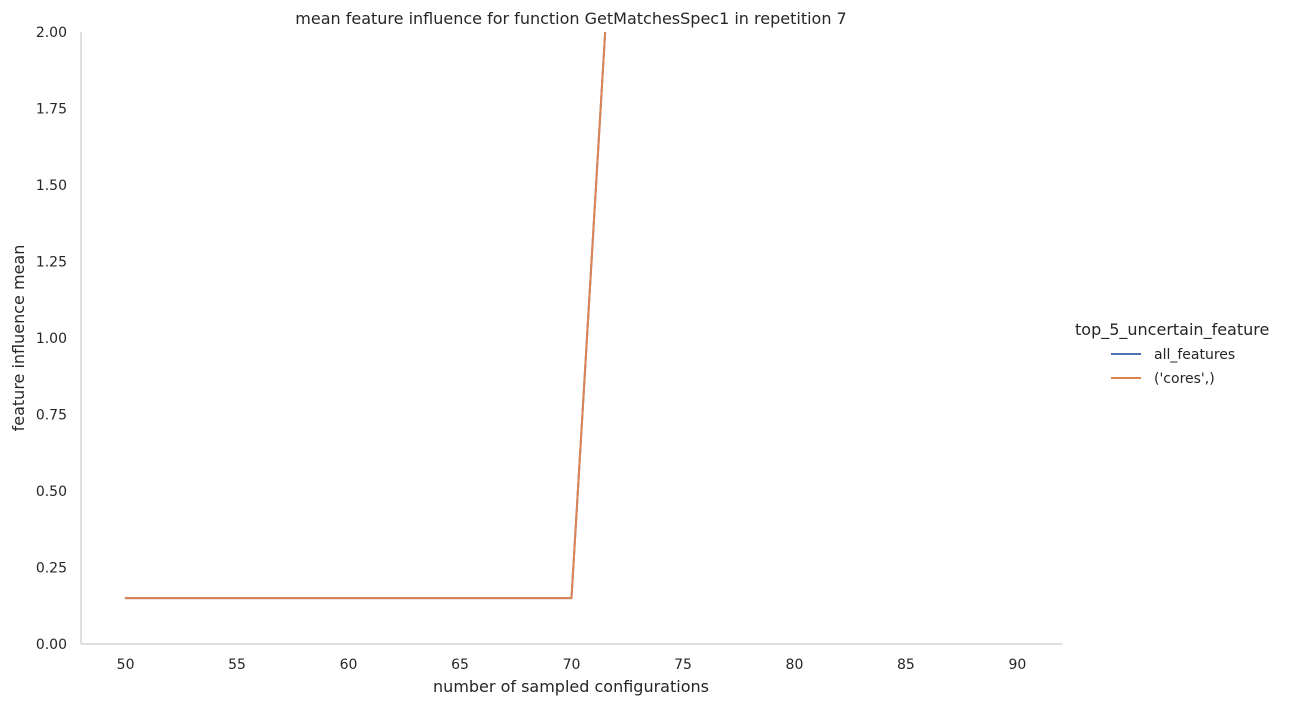 The height and width of the screenshot is (706, 1291). What do you see at coordinates (1194, 355) in the screenshot?
I see `legend-label: all_features` at bounding box center [1194, 355].